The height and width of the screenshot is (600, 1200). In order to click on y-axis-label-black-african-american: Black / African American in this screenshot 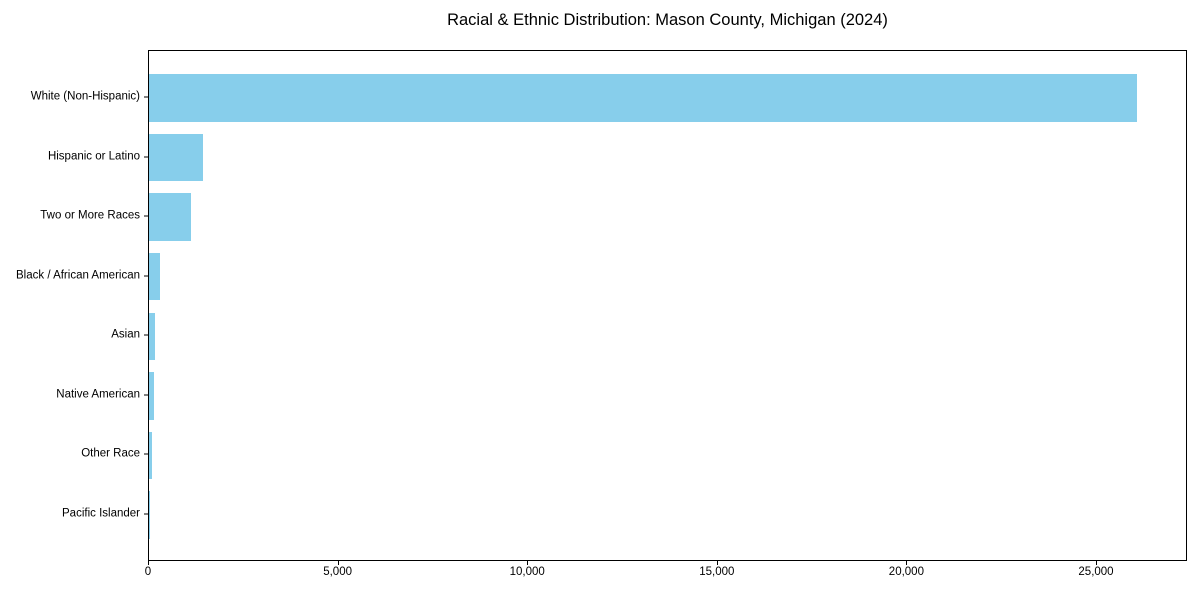, I will do `click(78, 274)`.